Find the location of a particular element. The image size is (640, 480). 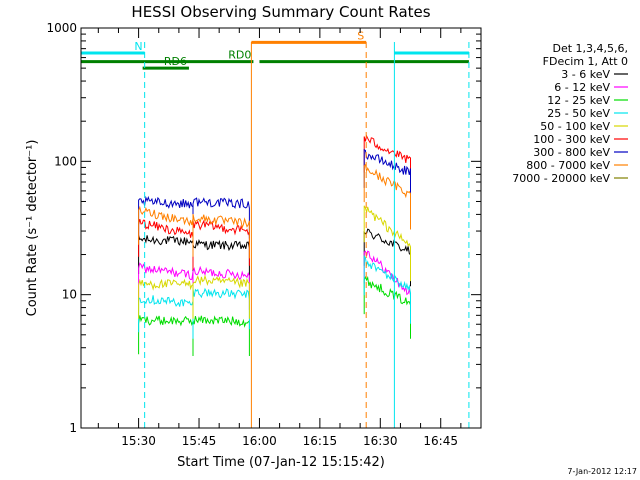

x-tick-label: 16:30 is located at coordinates (380, 441).